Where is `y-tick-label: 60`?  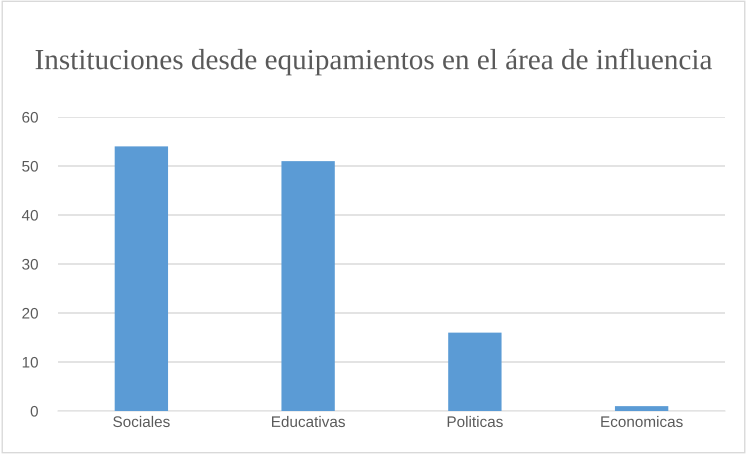
y-tick-label: 60 is located at coordinates (30, 117).